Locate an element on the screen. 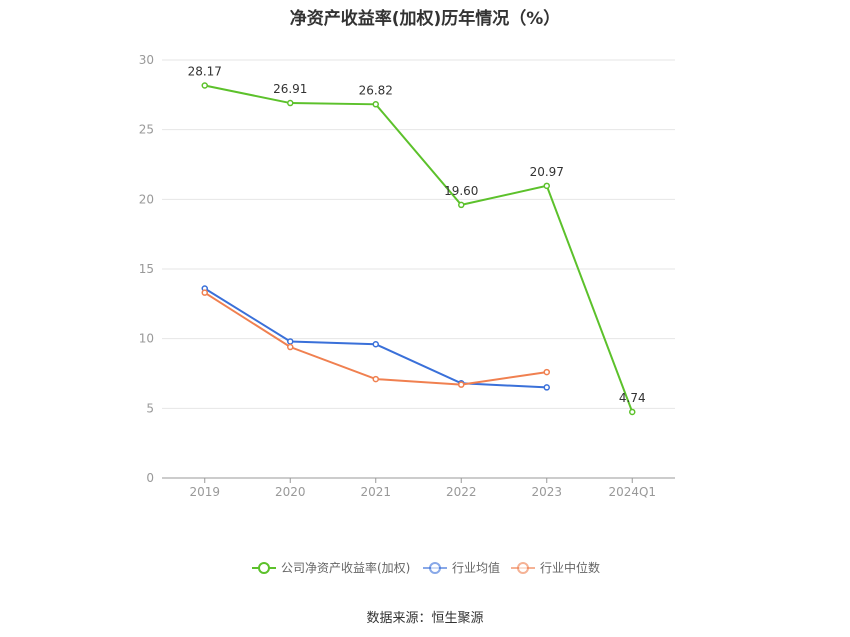  data-label: 20.97 is located at coordinates (547, 172).